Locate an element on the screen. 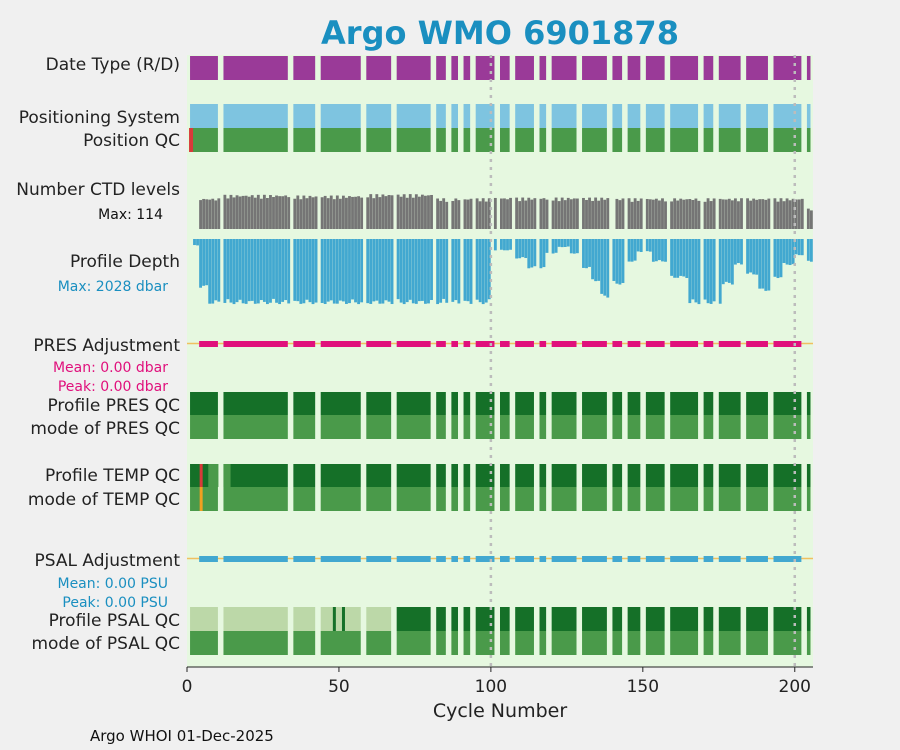 The image size is (900, 750). label-profile-psal-qc: Profile PSAL QC is located at coordinates (114, 621).